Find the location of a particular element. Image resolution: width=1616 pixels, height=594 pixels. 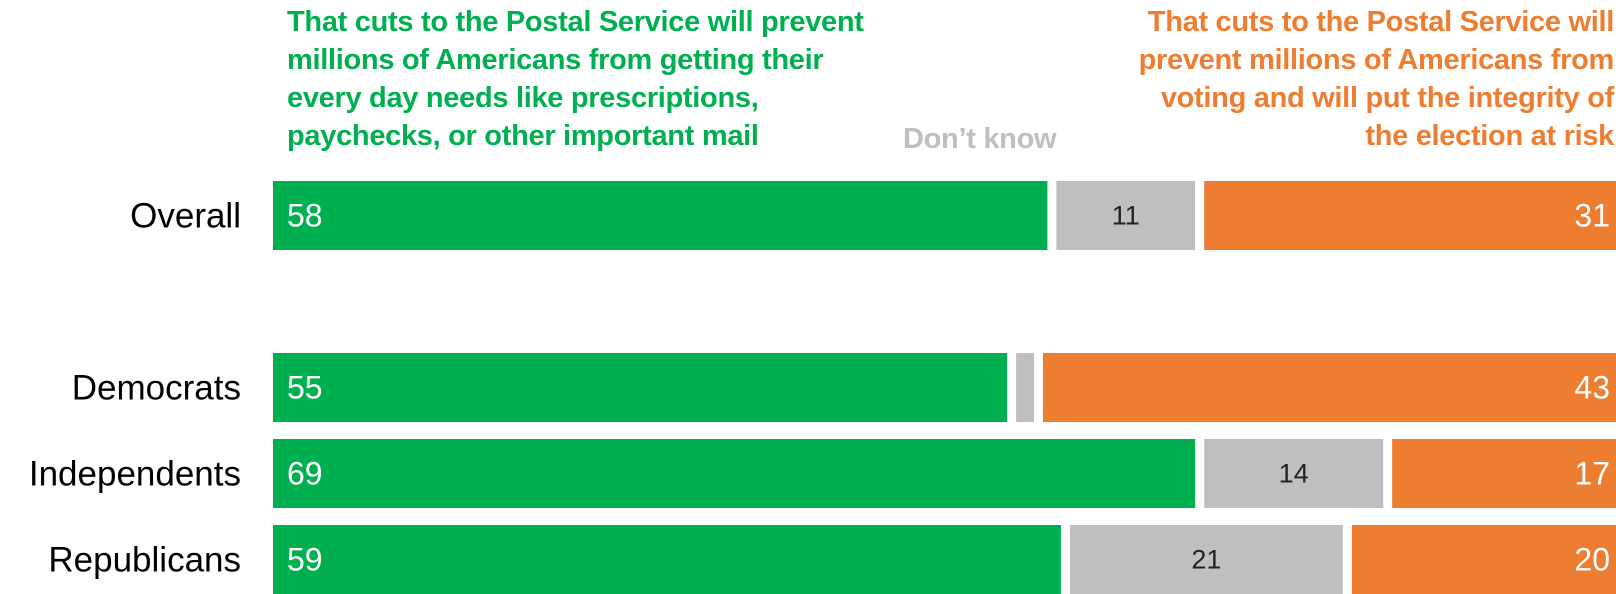

legend-line: paychecks, or other important mail is located at coordinates (523, 136).